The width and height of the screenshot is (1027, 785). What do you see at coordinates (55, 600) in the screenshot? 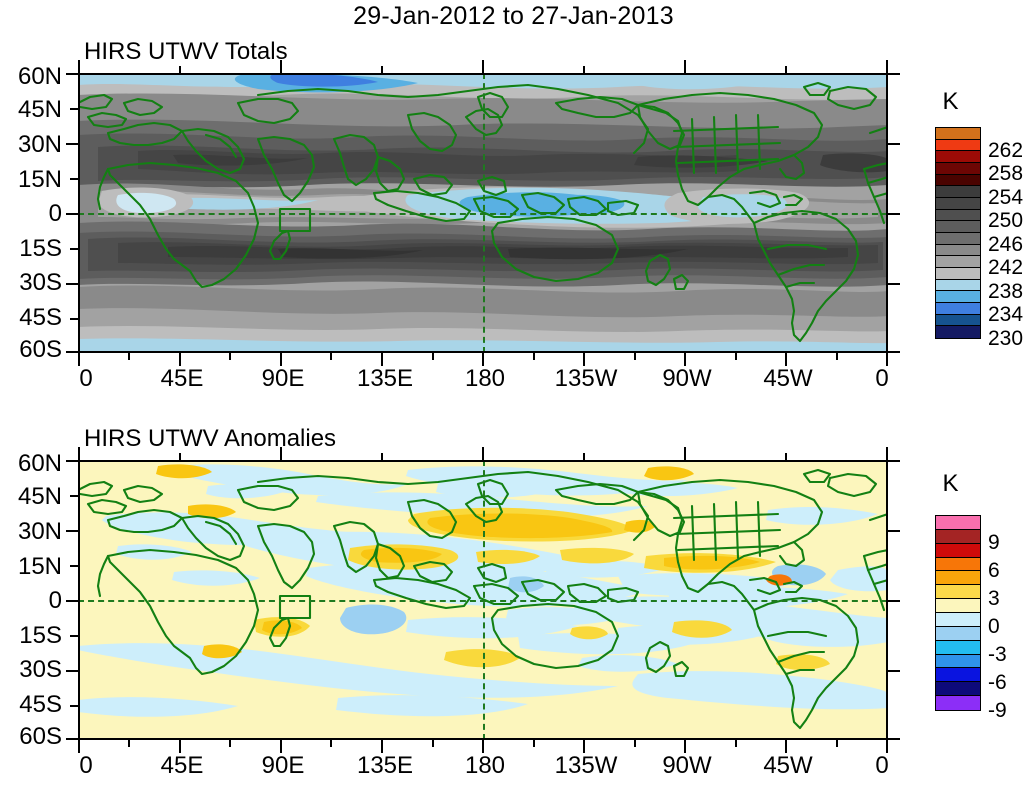
I see `anomalies-ylabel-0: 0` at bounding box center [55, 600].